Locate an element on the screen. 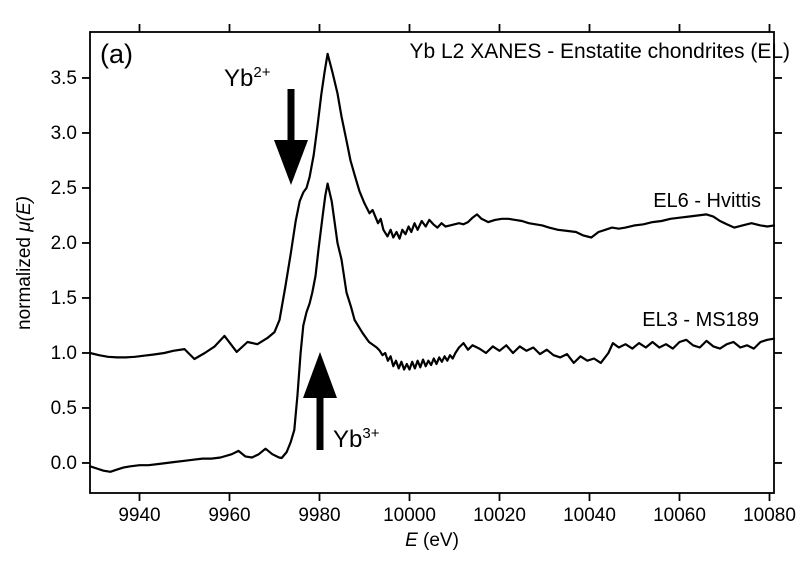 Image resolution: width=810 pixels, height=561 pixels. x-axis-label: E (eV) is located at coordinates (432, 540).